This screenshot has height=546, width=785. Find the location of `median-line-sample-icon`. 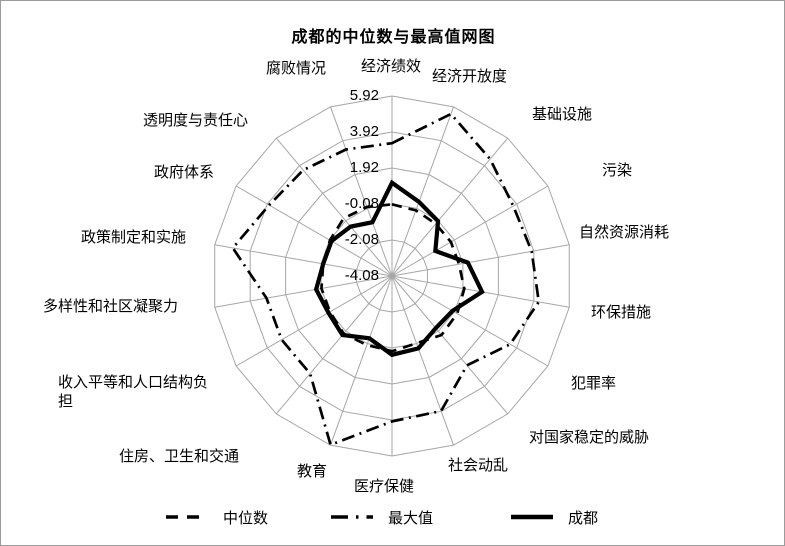

median-line-sample-icon is located at coordinates (187, 517).